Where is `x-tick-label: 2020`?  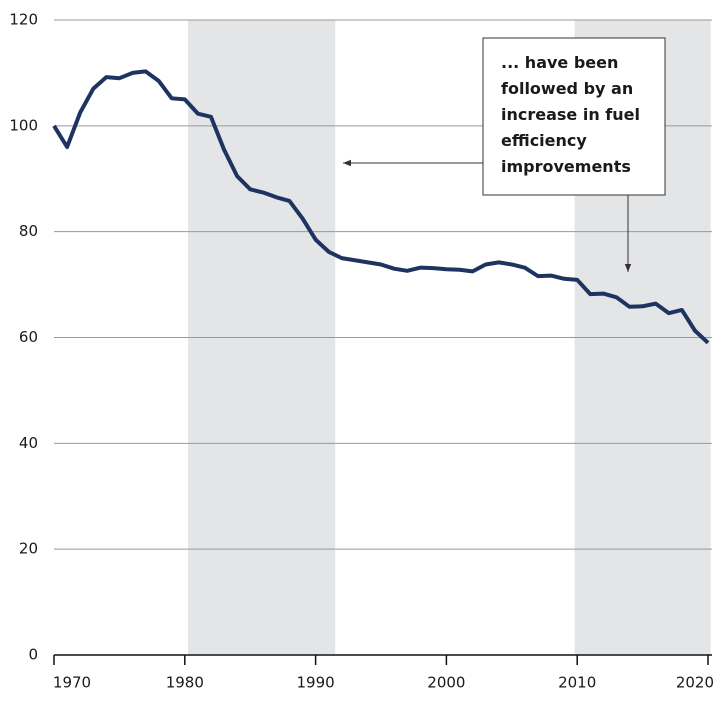
x-tick-label: 2020 is located at coordinates (695, 683).